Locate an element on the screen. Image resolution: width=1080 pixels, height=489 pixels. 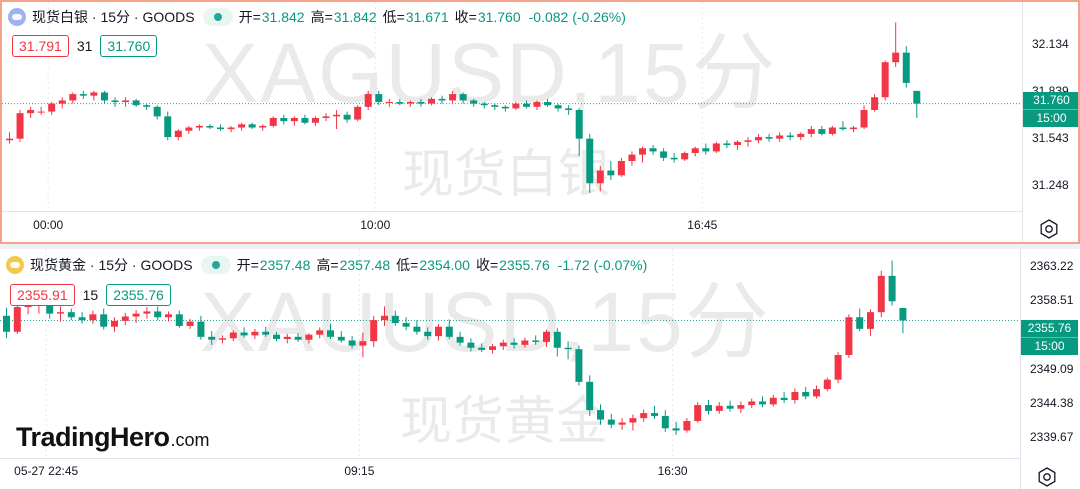
symbol-title: 现货黄金 · 15分 · GOODS is located at coordinates (111, 265).